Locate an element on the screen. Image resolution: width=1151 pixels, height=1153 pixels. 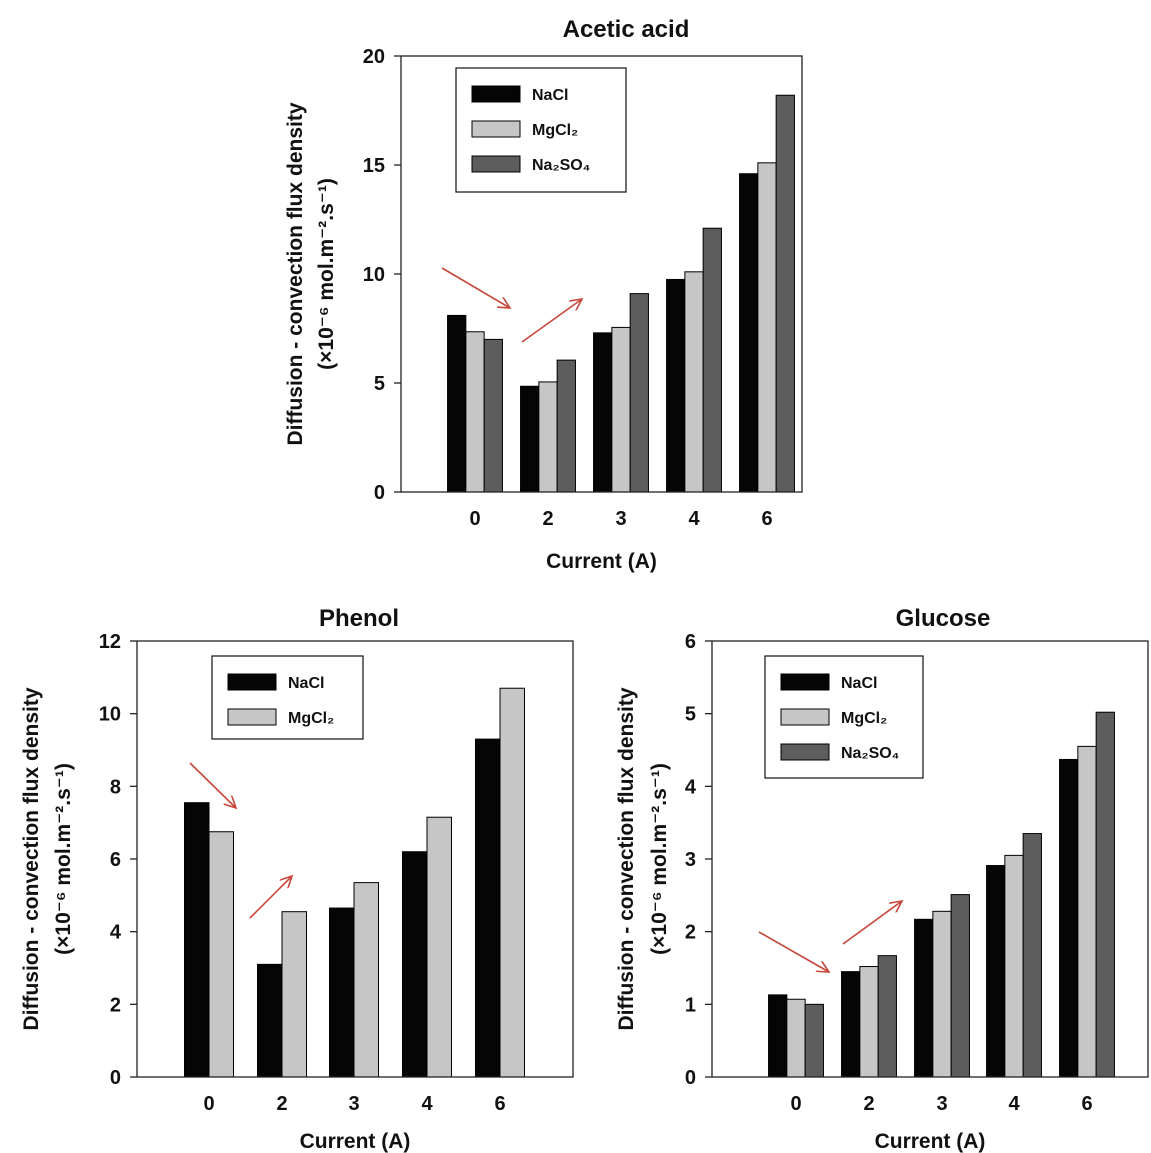
legend-swatch-na2so4 is located at coordinates (805, 752).